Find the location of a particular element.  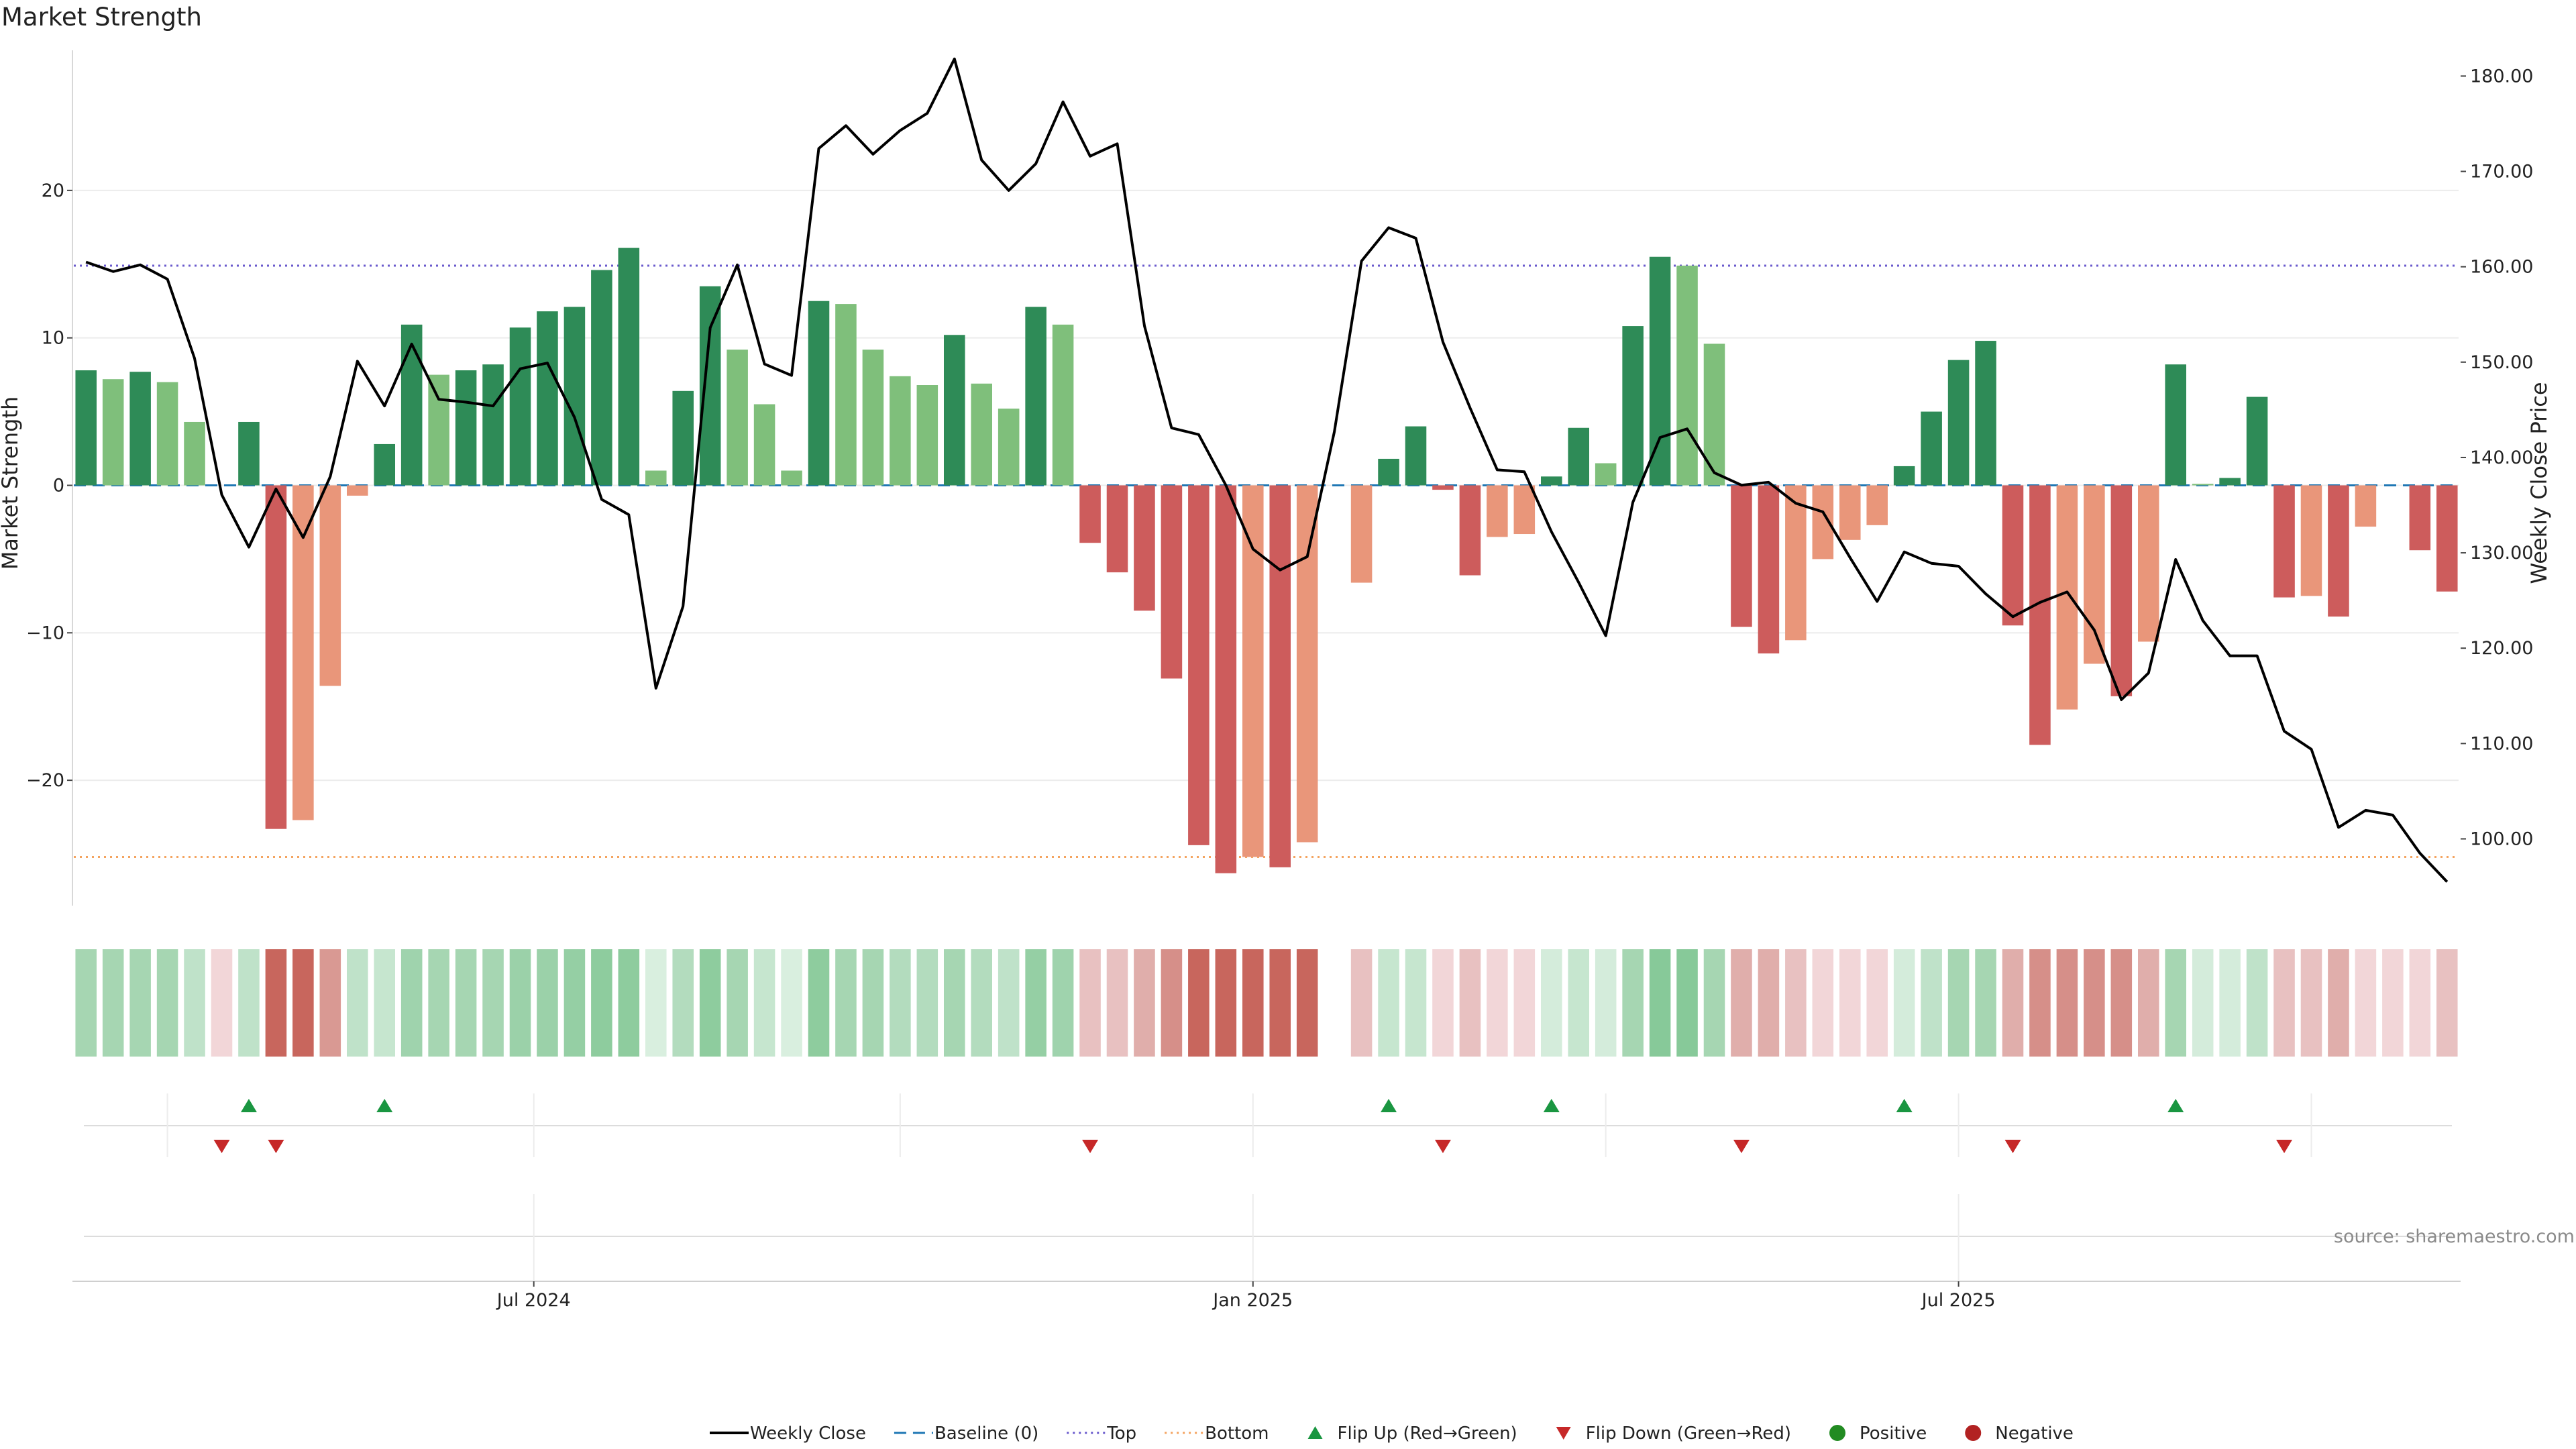

legend-item: Bottom is located at coordinates (1217, 1434).